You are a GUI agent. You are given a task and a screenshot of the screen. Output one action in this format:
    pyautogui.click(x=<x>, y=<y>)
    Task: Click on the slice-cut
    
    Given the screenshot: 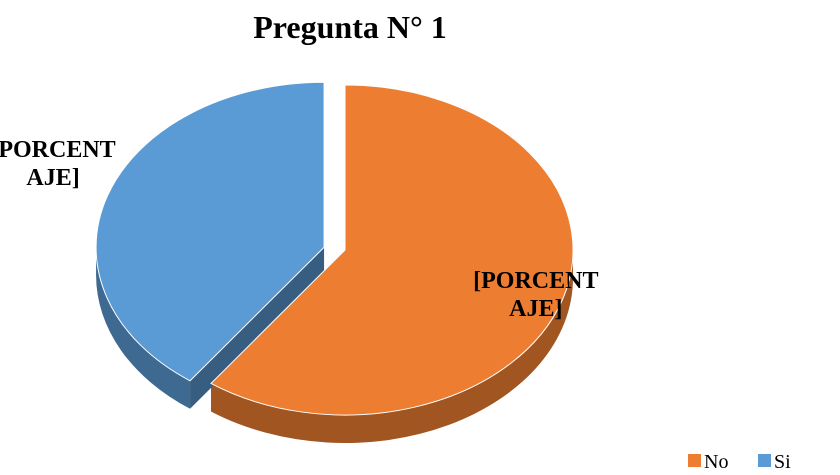 What is the action you would take?
    pyautogui.click(x=257, y=328)
    